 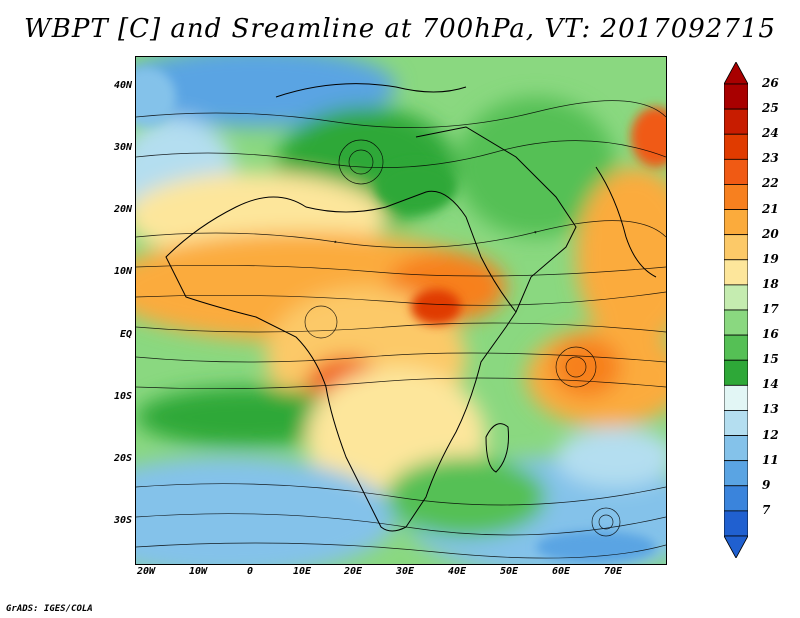 I want to click on colorbar-label: 13, so click(x=770, y=409).